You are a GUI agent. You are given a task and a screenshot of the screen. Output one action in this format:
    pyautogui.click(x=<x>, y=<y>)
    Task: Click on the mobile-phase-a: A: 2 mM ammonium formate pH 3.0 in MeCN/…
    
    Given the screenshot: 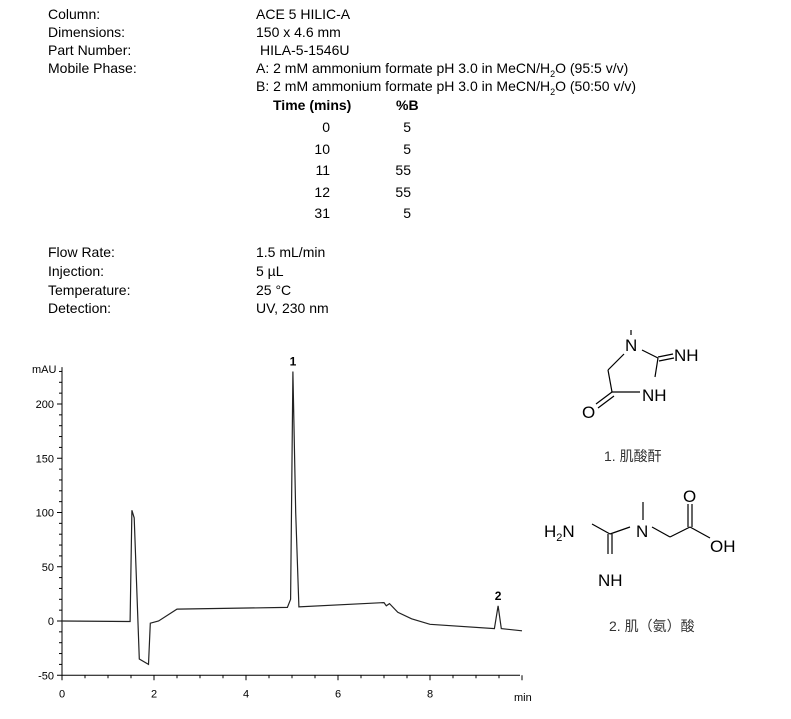 What is the action you would take?
    pyautogui.click(x=442, y=69)
    